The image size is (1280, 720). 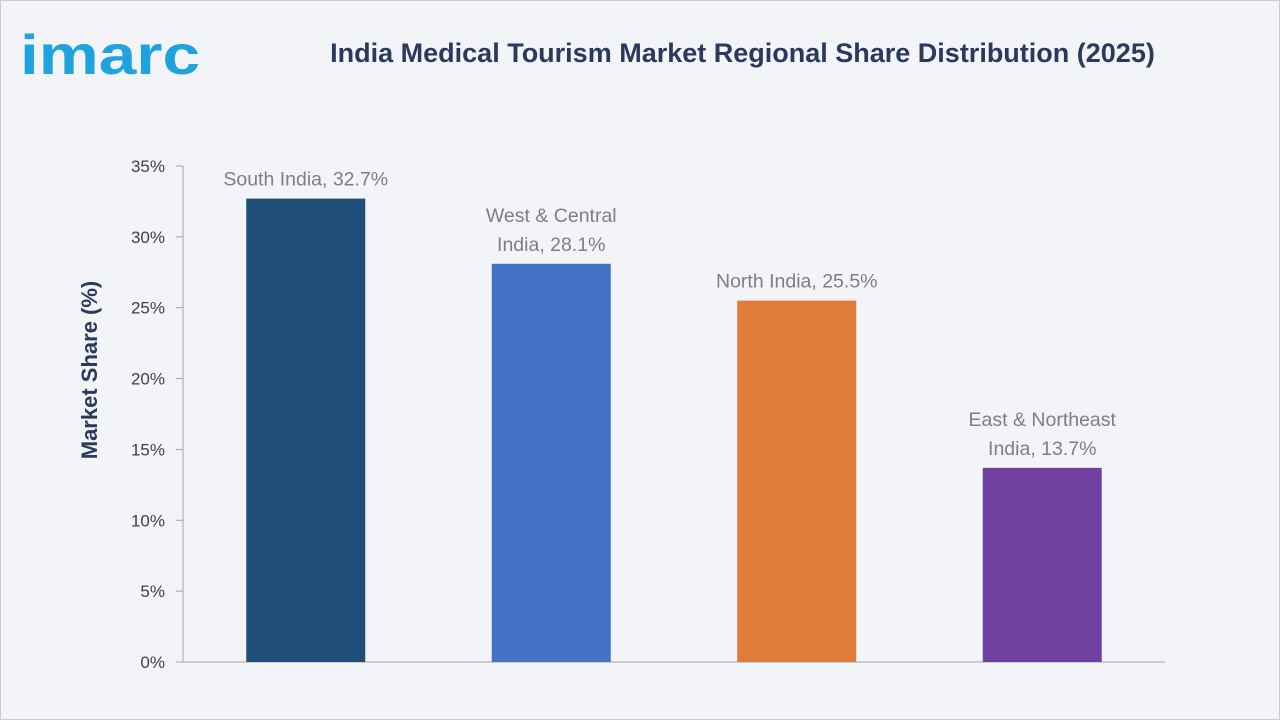 I want to click on imarc-logo-text: imarc, so click(x=110, y=53).